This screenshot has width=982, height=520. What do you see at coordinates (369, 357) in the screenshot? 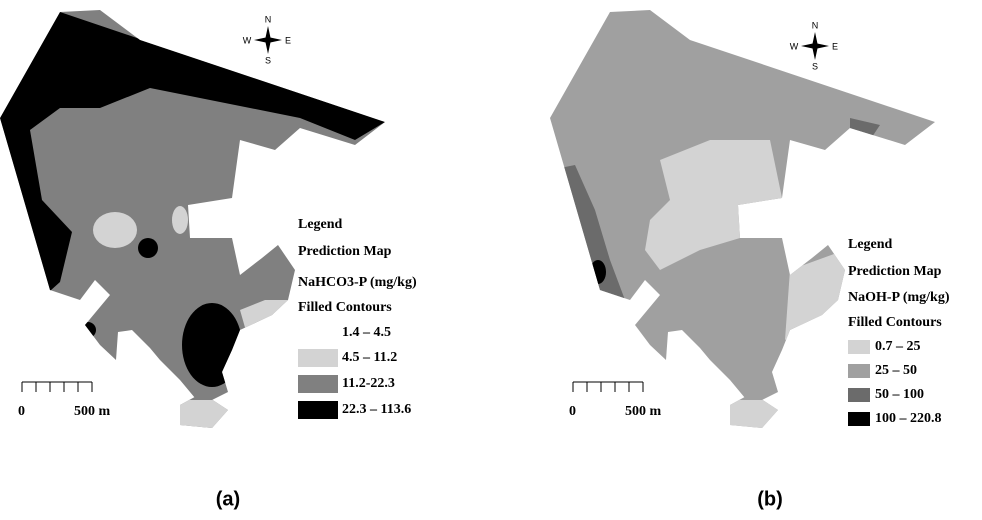
I see `legend-class-label: 4.5 – 11.2` at bounding box center [369, 357].